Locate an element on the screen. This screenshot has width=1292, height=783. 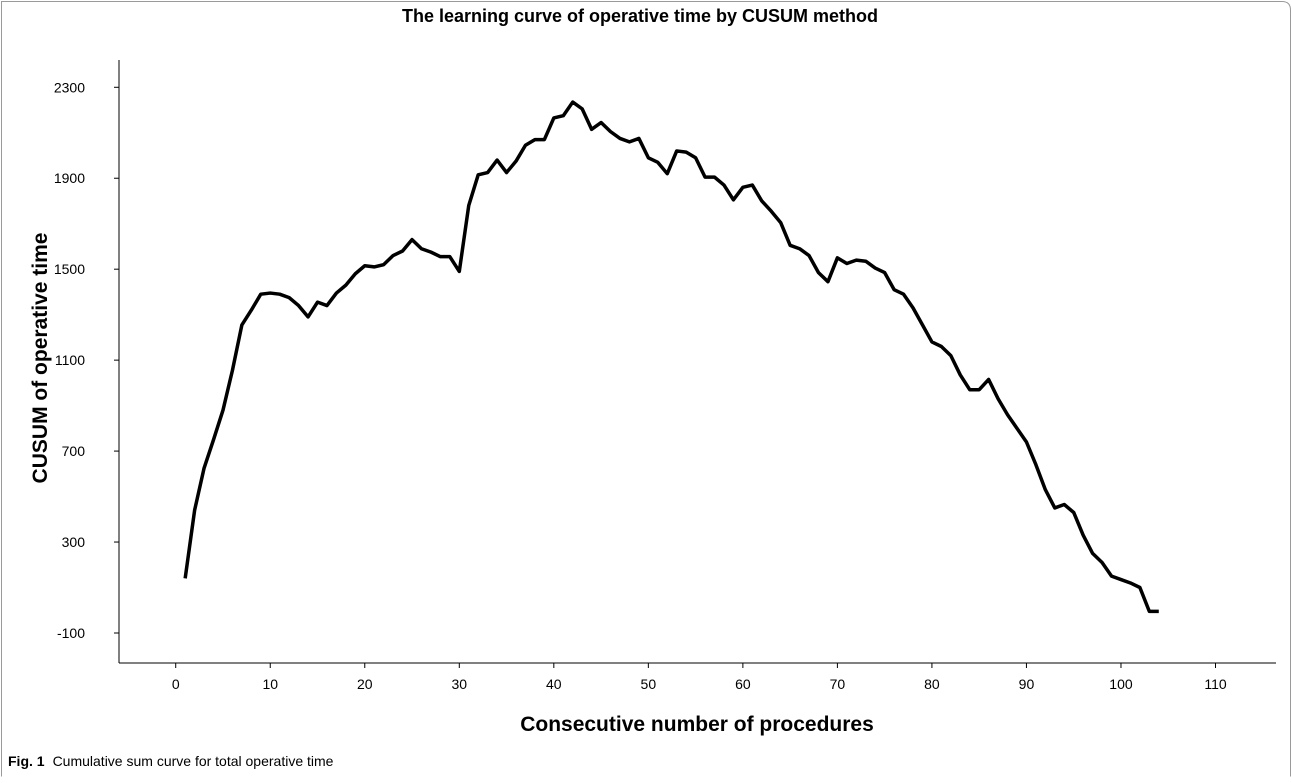
x-tick-label: 40 is located at coordinates (554, 684).